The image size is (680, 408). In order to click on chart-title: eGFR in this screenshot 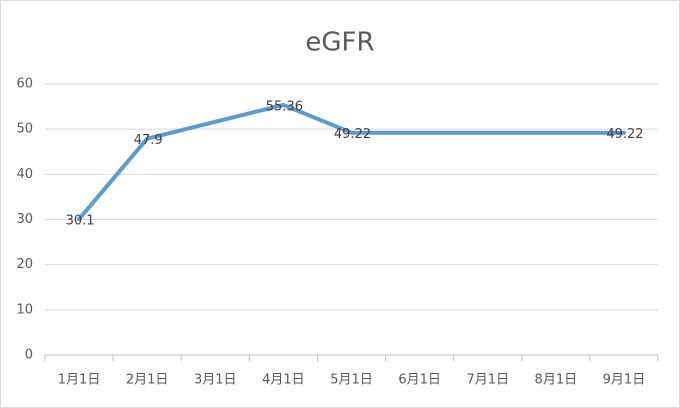, I will do `click(339, 43)`.